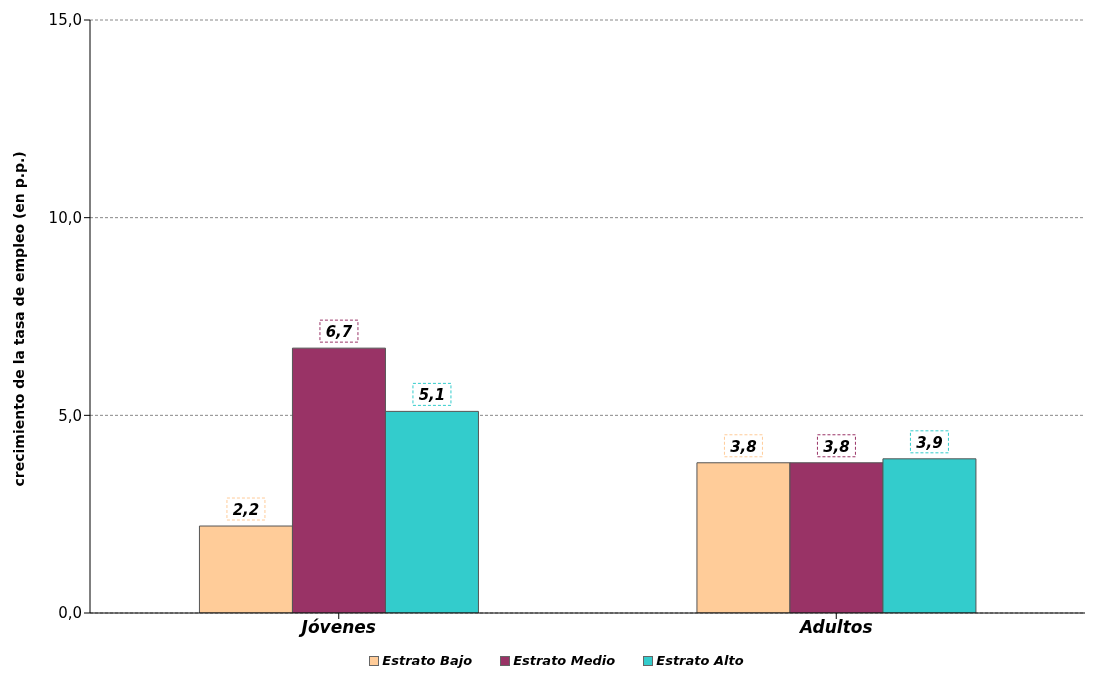 Image resolution: width=1093 pixels, height=673 pixels. What do you see at coordinates (427, 660) in the screenshot?
I see `legend-label: Estrato Bajo` at bounding box center [427, 660].